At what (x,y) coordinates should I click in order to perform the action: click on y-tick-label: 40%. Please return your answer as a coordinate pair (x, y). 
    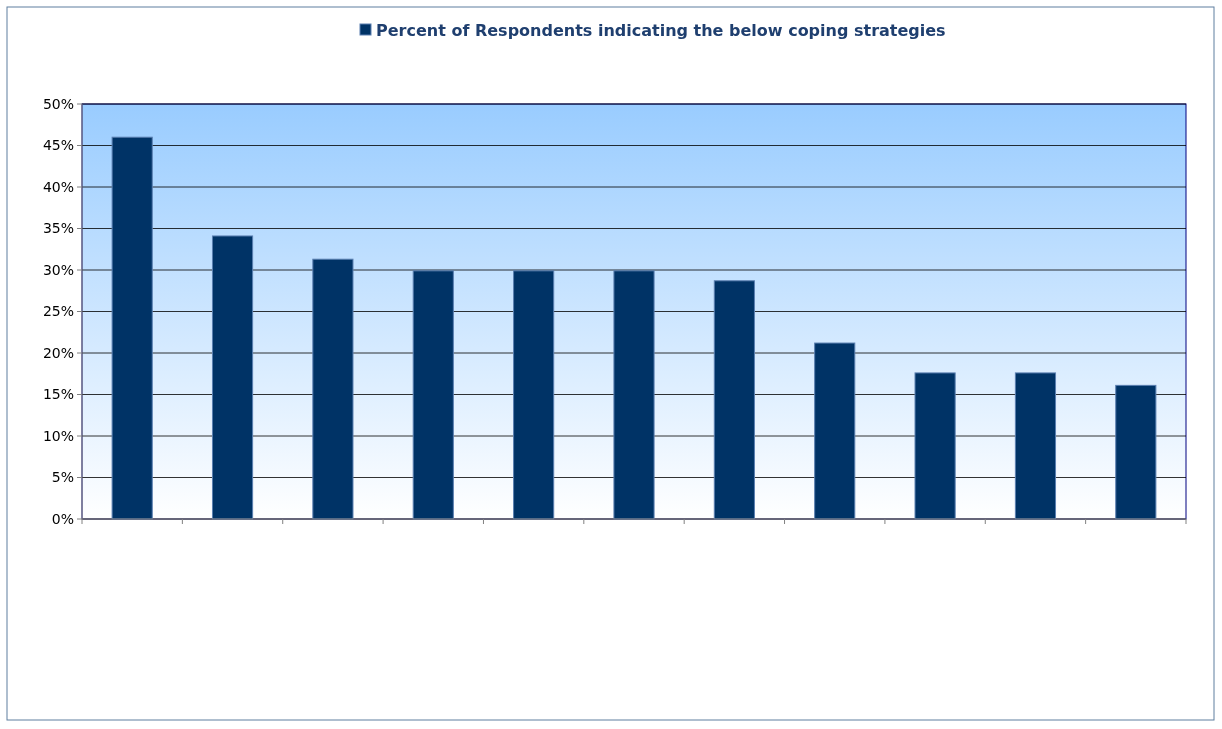
    Looking at the image, I should click on (58, 186).